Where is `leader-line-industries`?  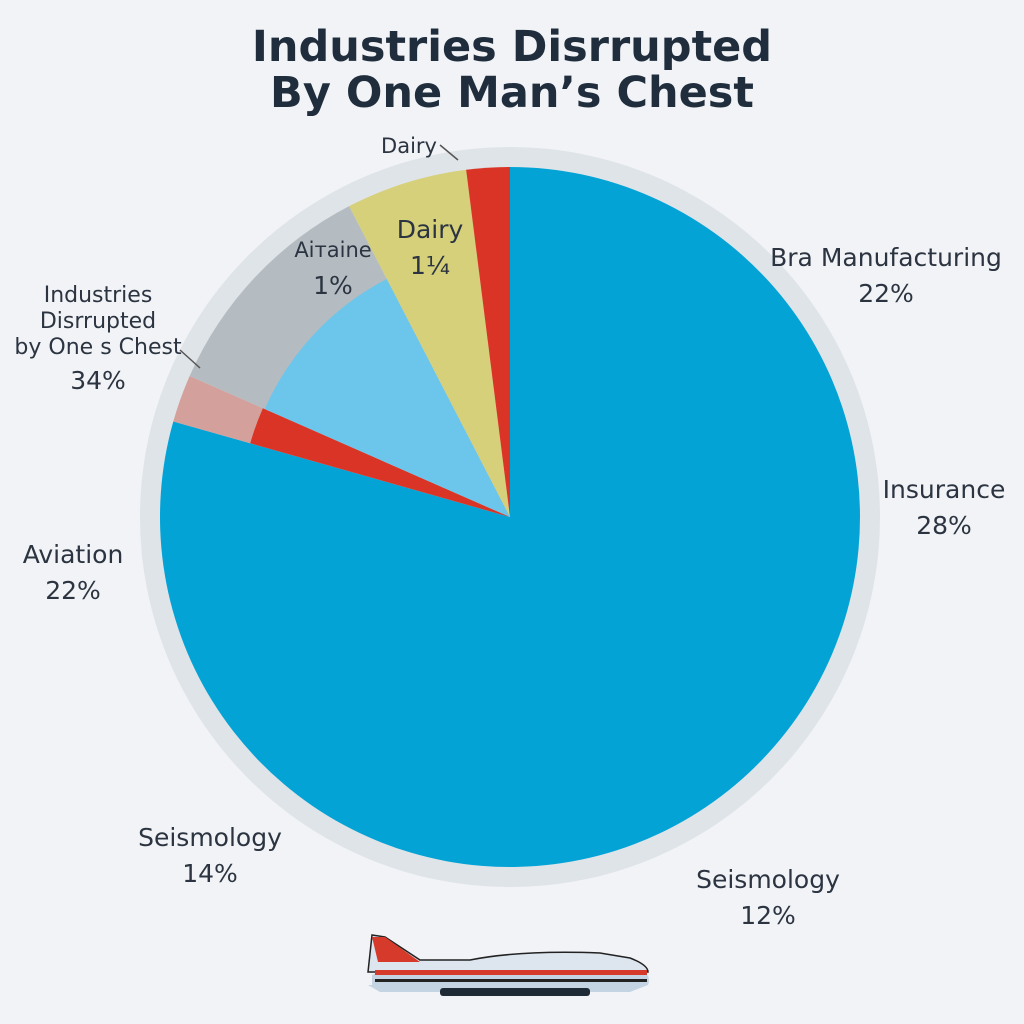 leader-line-industries is located at coordinates (190, 359).